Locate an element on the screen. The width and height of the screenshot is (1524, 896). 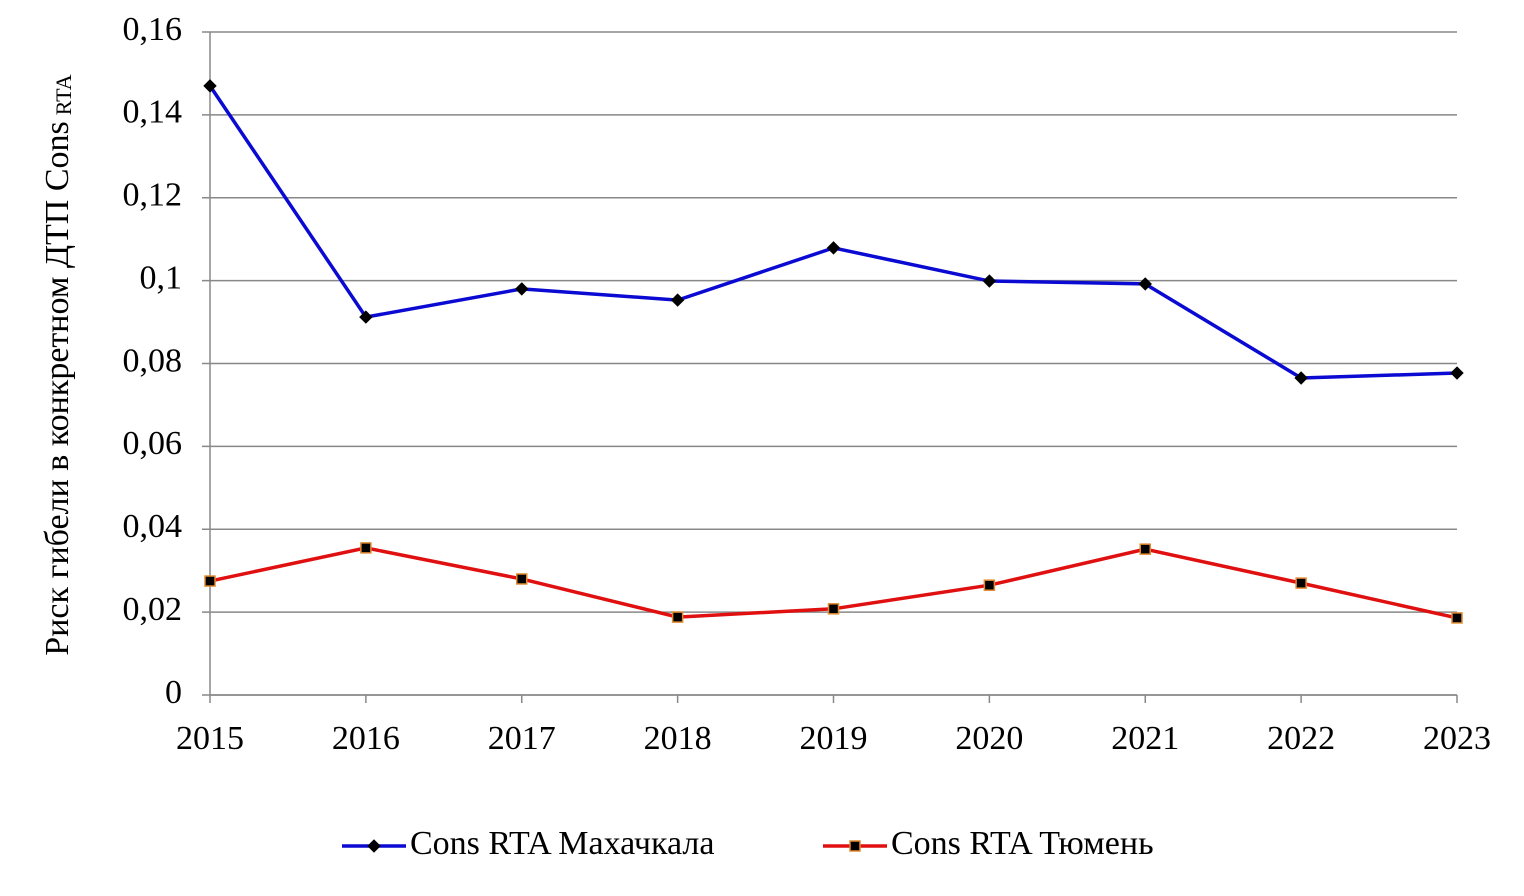
x-tick-label: 2015 is located at coordinates (210, 738).